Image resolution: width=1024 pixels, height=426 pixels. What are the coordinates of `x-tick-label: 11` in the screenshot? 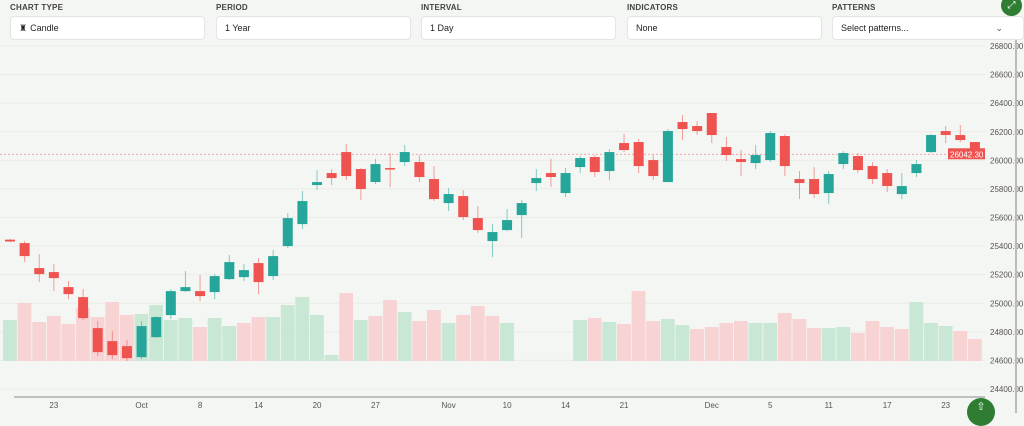 It's located at (829, 405).